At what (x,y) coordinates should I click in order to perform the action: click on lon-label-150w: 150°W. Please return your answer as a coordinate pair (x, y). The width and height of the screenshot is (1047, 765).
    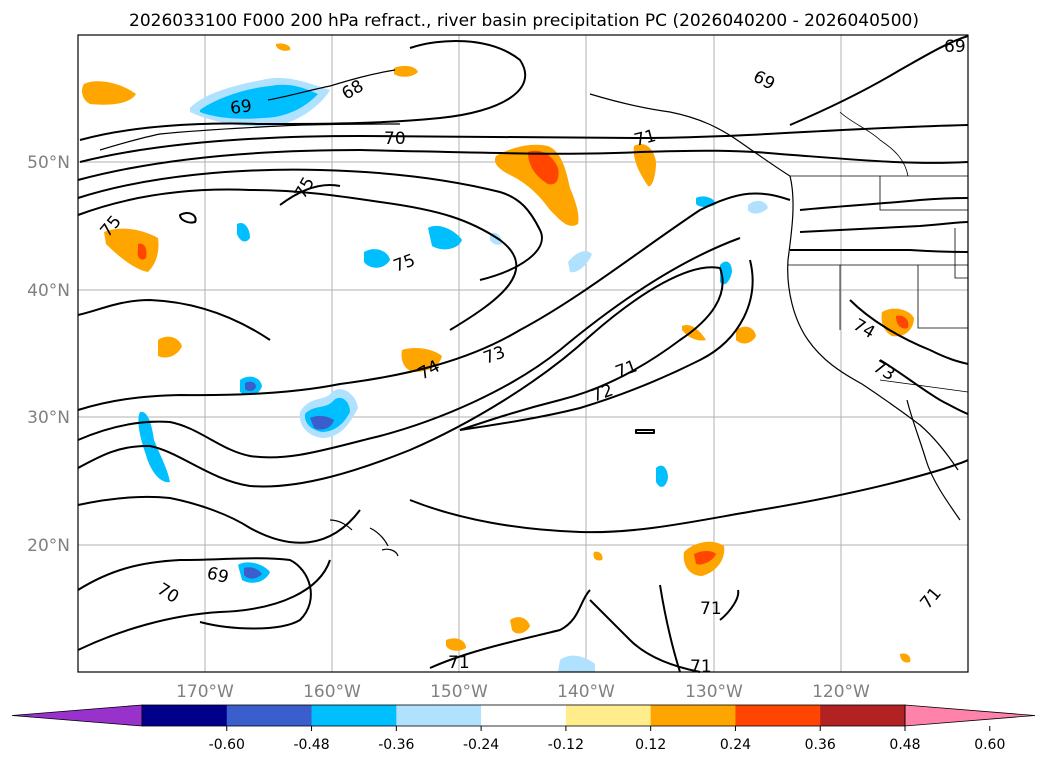
    Looking at the image, I should click on (459, 692).